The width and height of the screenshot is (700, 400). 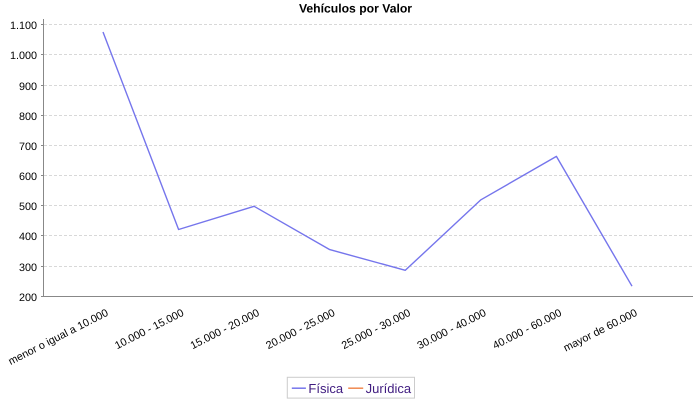 What do you see at coordinates (325, 388) in the screenshot?
I see `svg-text: Física` at bounding box center [325, 388].